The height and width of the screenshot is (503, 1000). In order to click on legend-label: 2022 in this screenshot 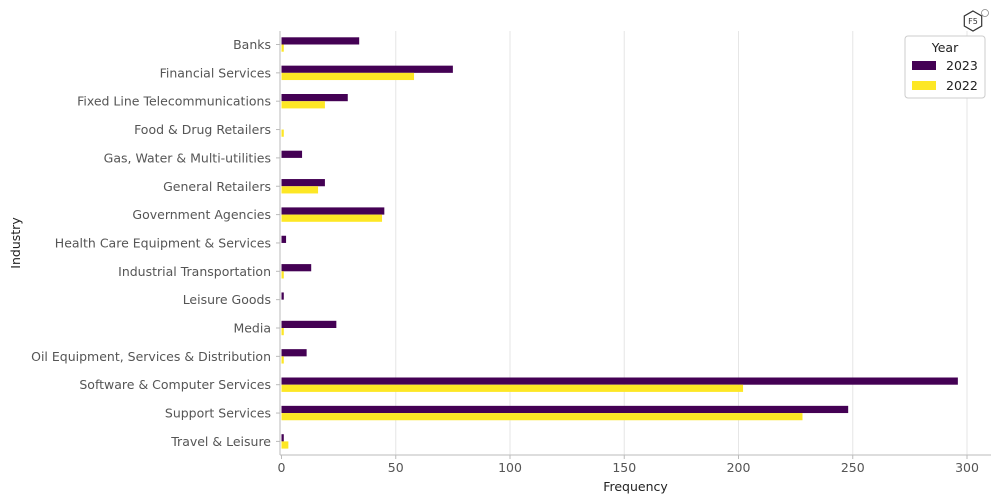, I will do `click(962, 85)`.